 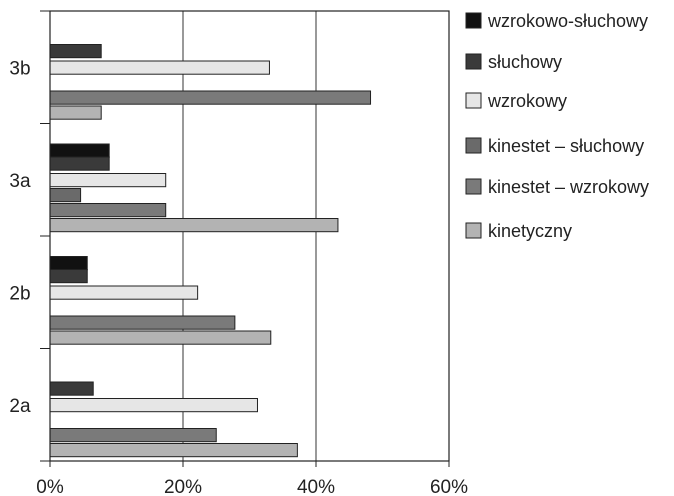 I want to click on bar-3a-wzrokowy, so click(x=108, y=180).